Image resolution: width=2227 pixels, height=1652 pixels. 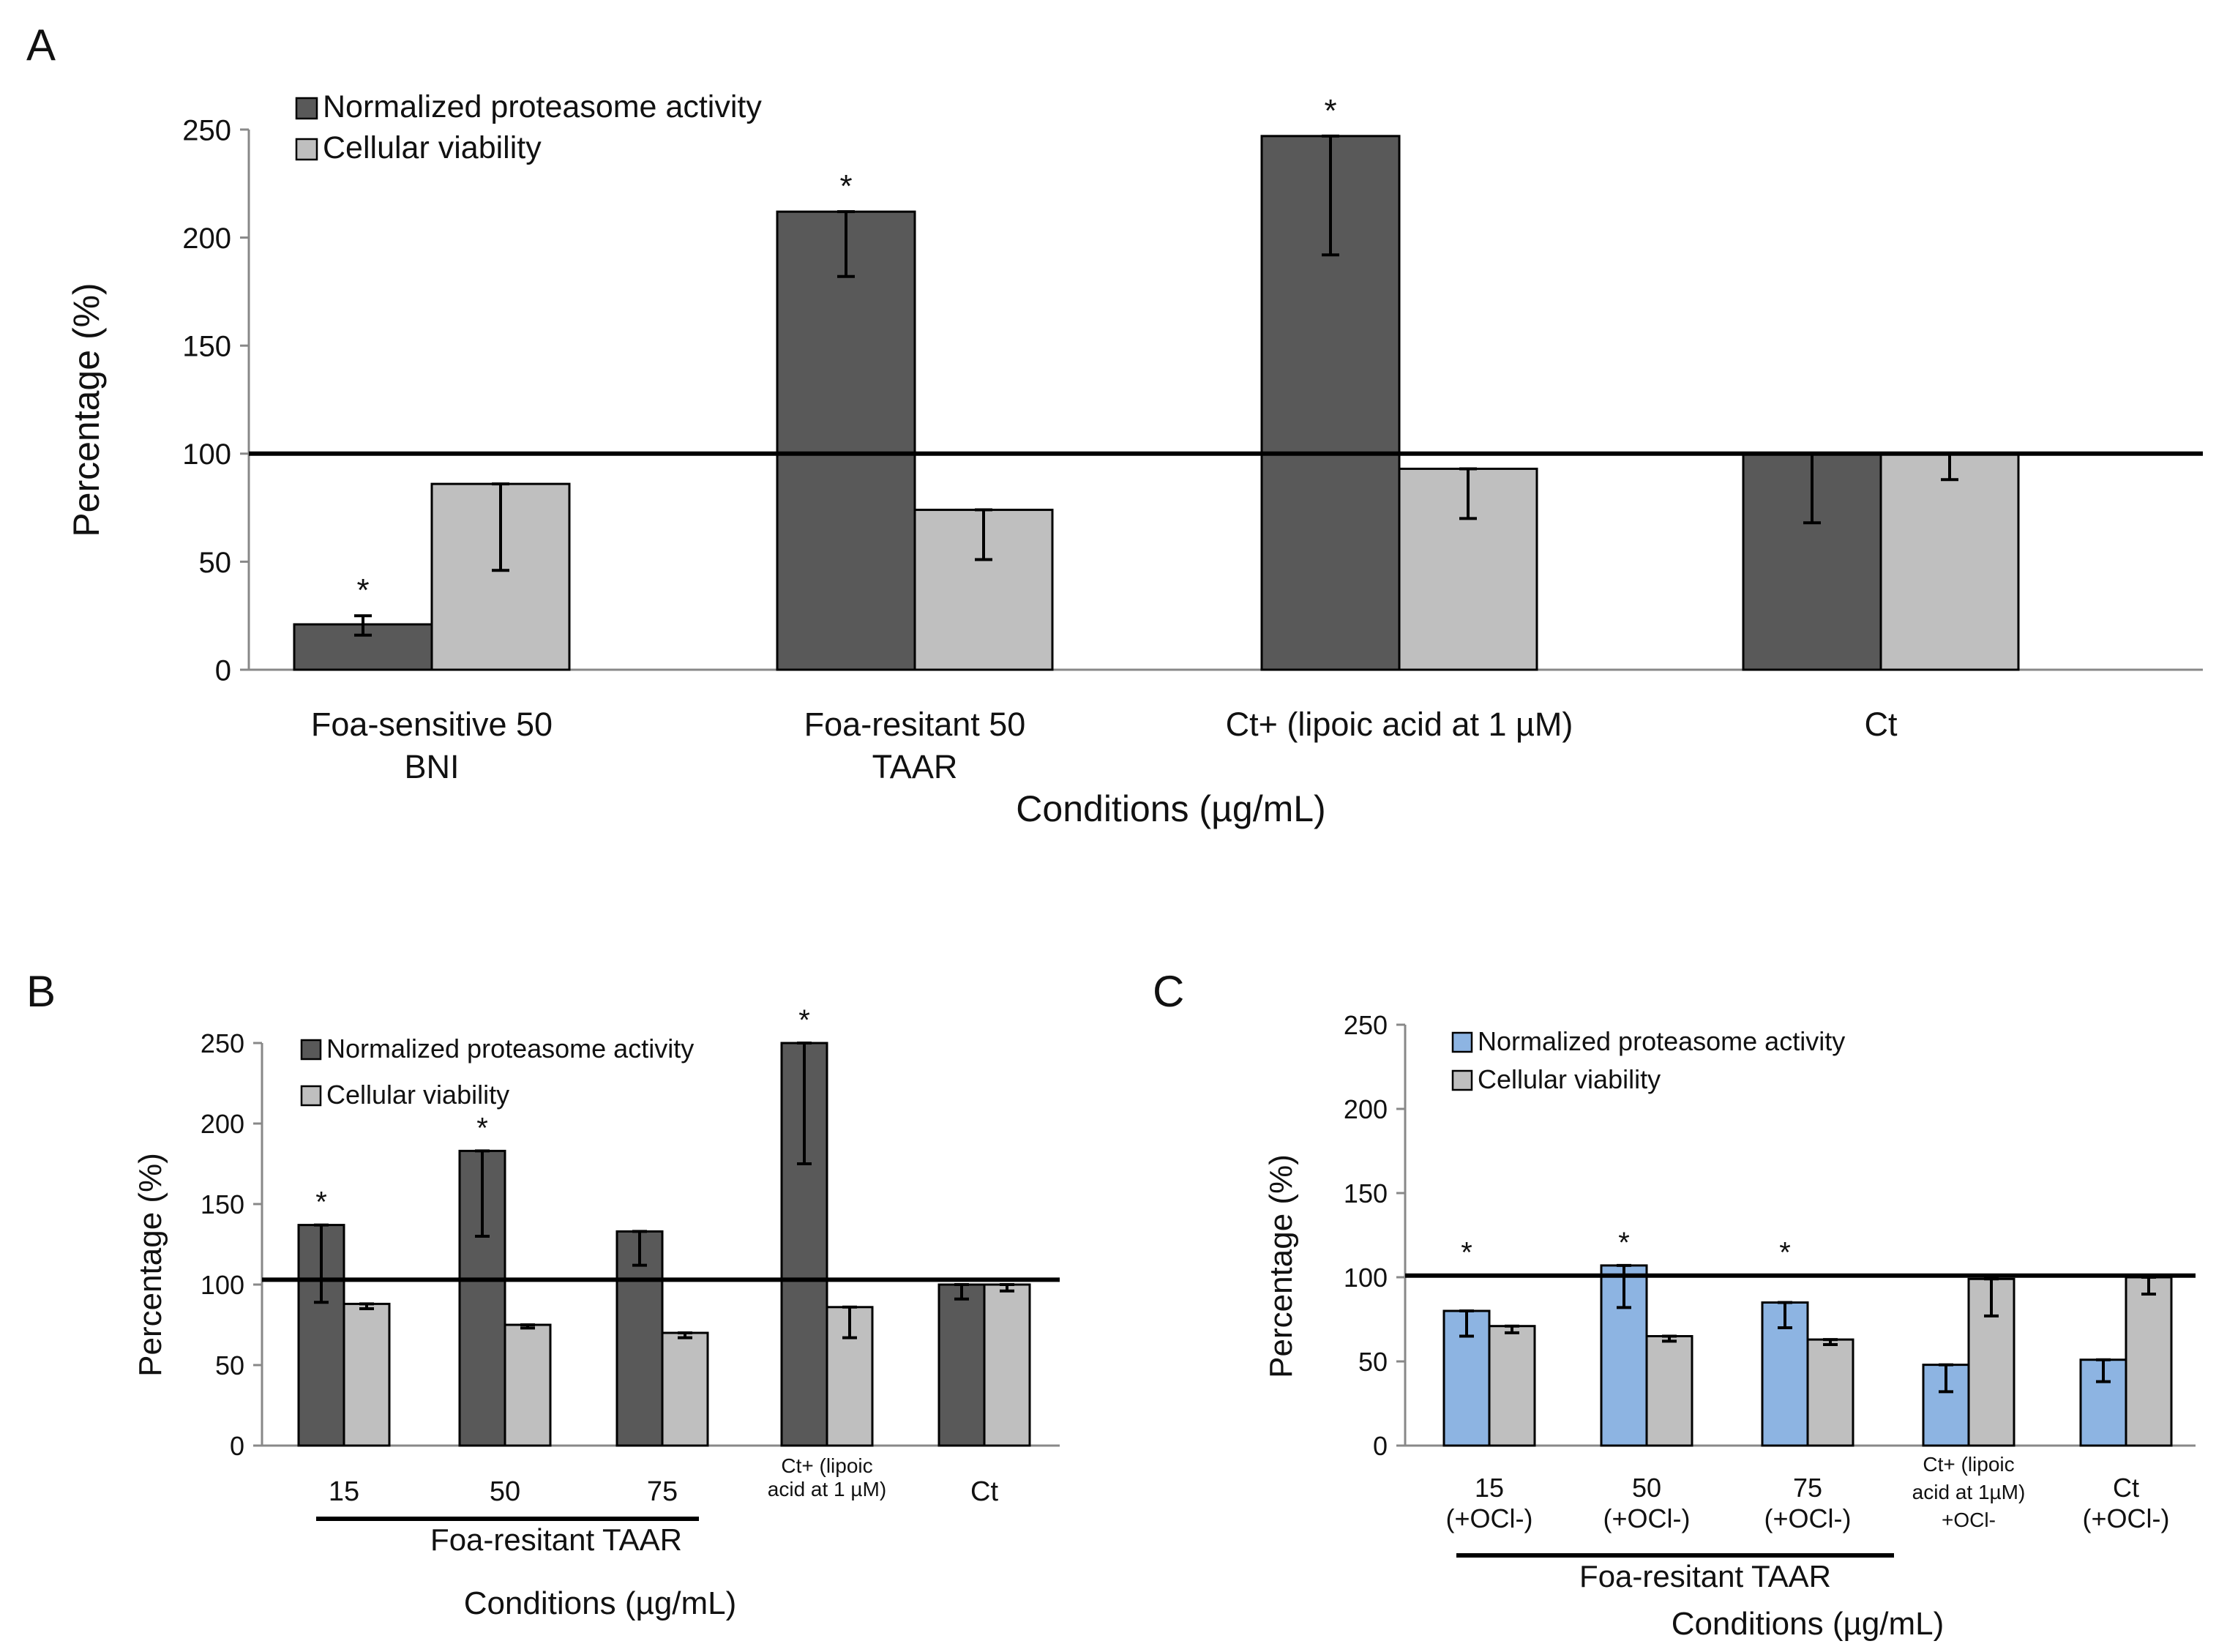 I want to click on category-label: acid at 1µM), so click(x=1969, y=1492).